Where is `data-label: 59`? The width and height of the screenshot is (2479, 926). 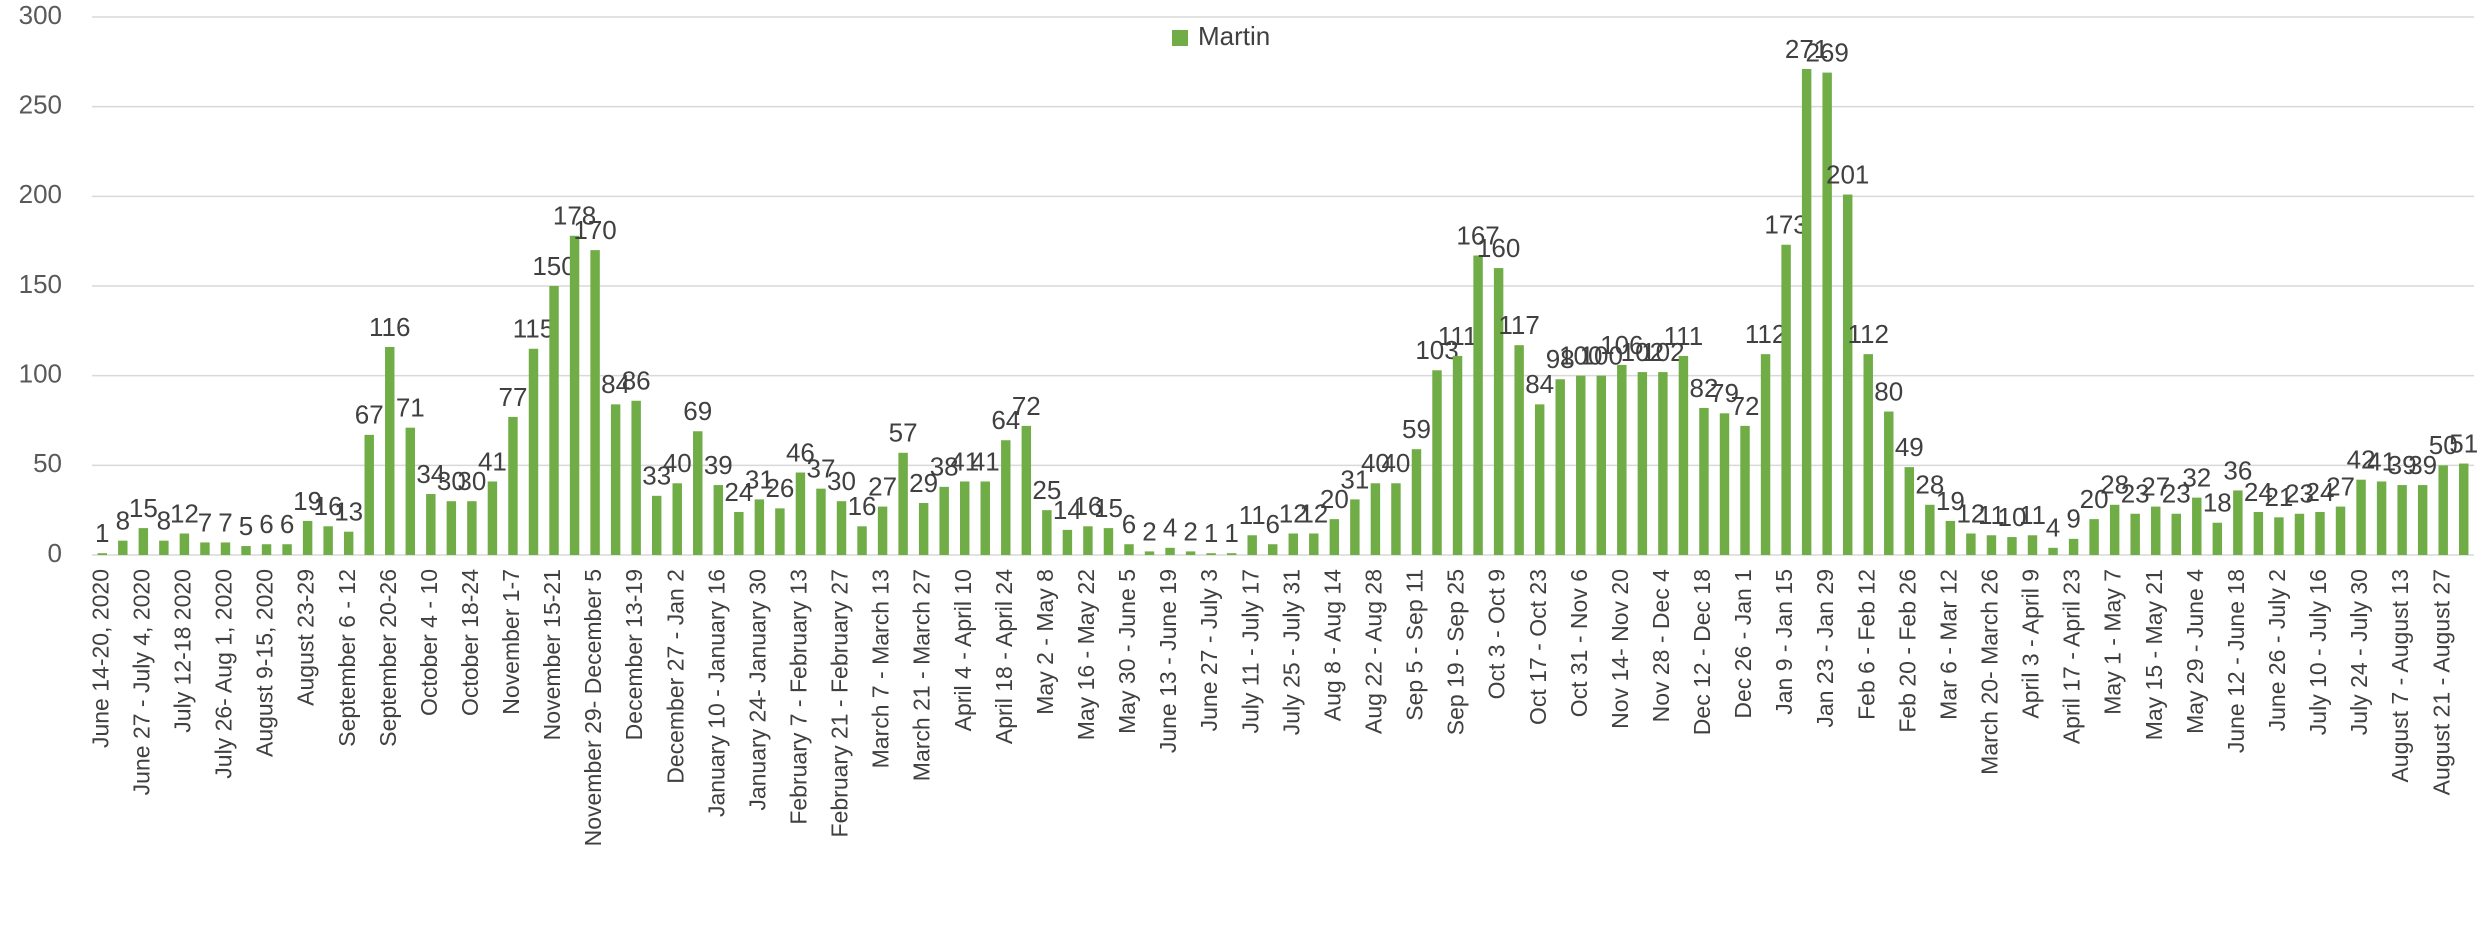
data-label: 59 is located at coordinates (1416, 429).